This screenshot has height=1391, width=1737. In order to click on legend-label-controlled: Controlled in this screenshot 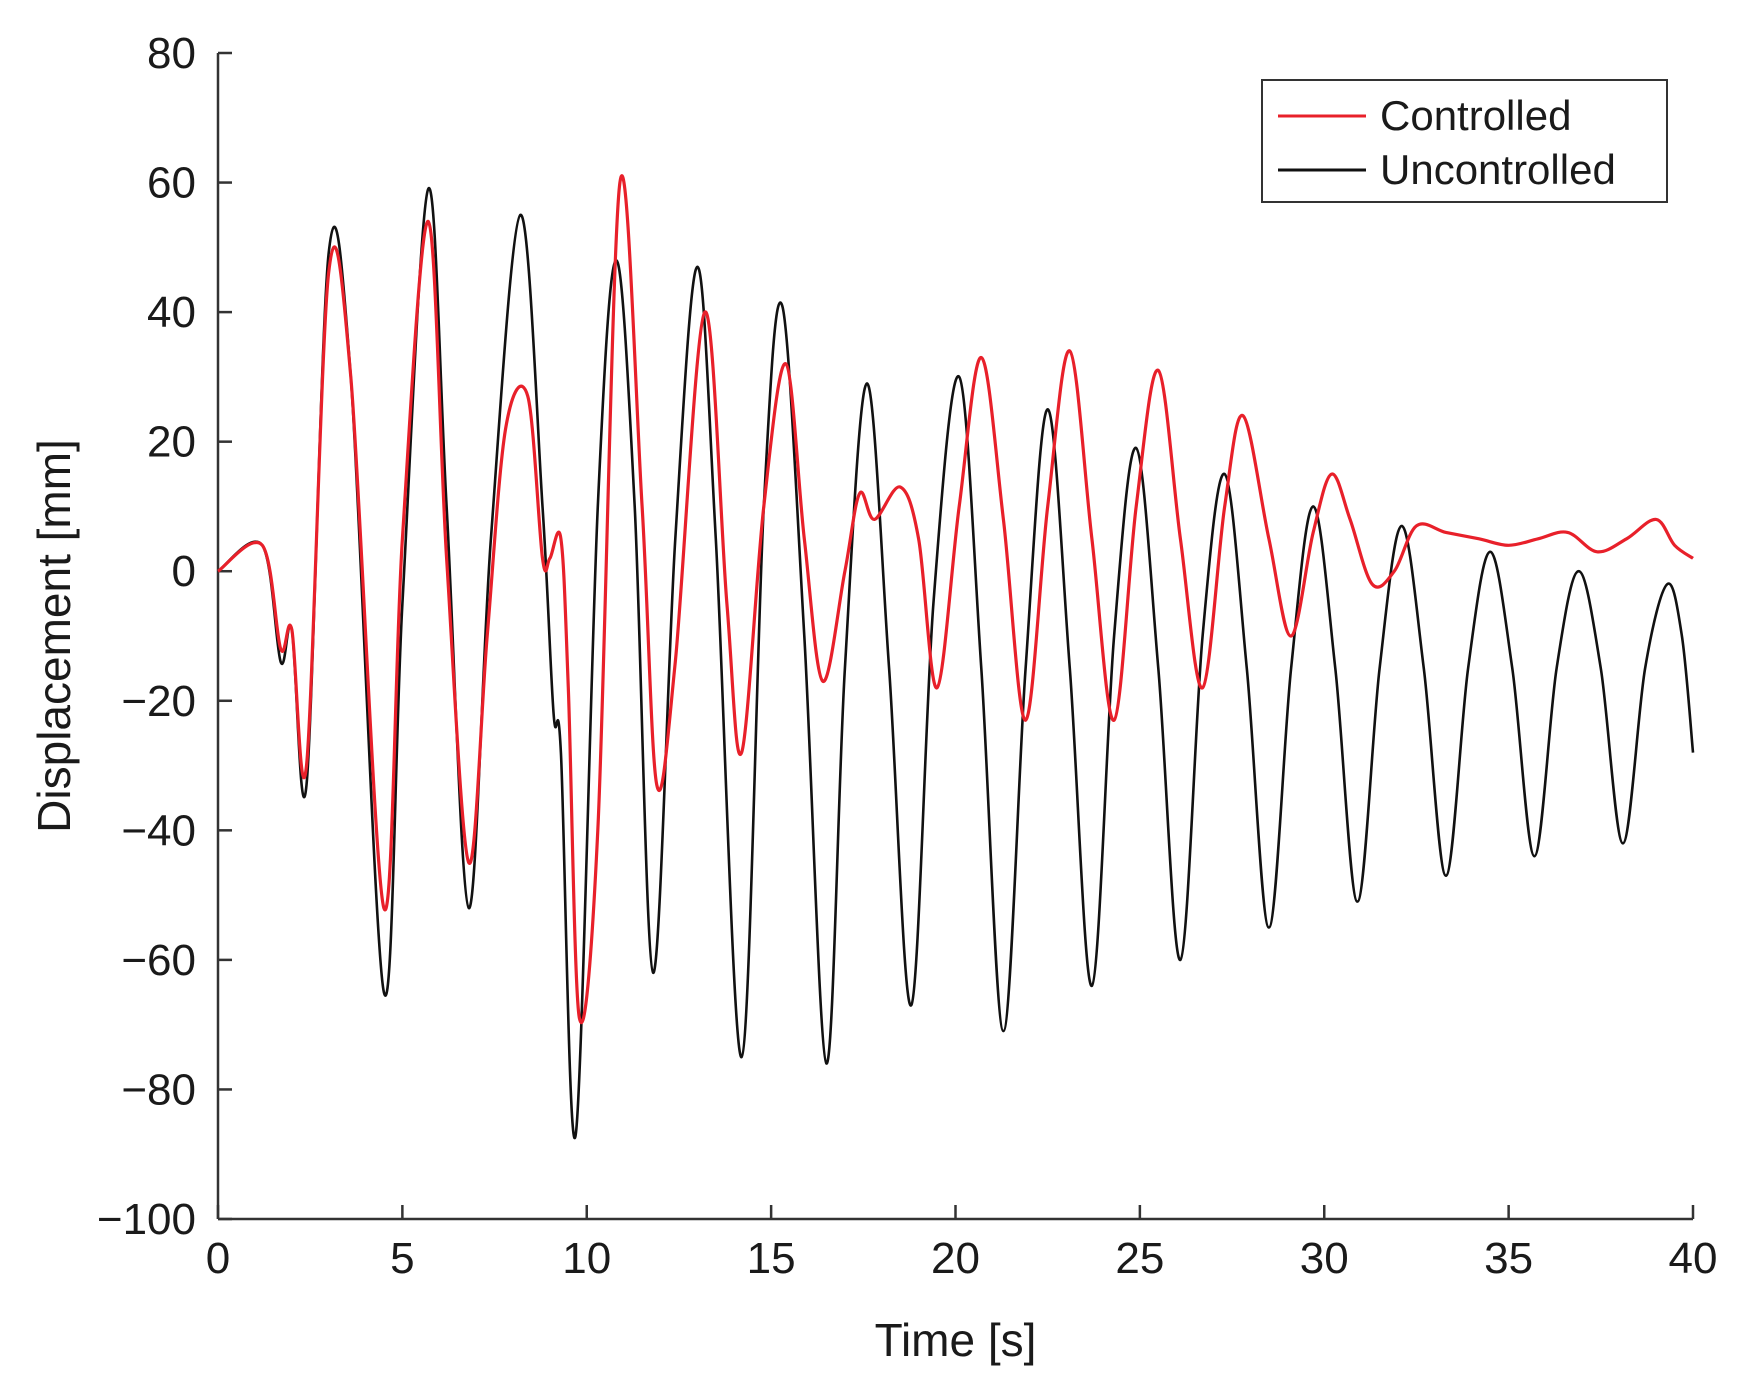, I will do `click(1475, 115)`.